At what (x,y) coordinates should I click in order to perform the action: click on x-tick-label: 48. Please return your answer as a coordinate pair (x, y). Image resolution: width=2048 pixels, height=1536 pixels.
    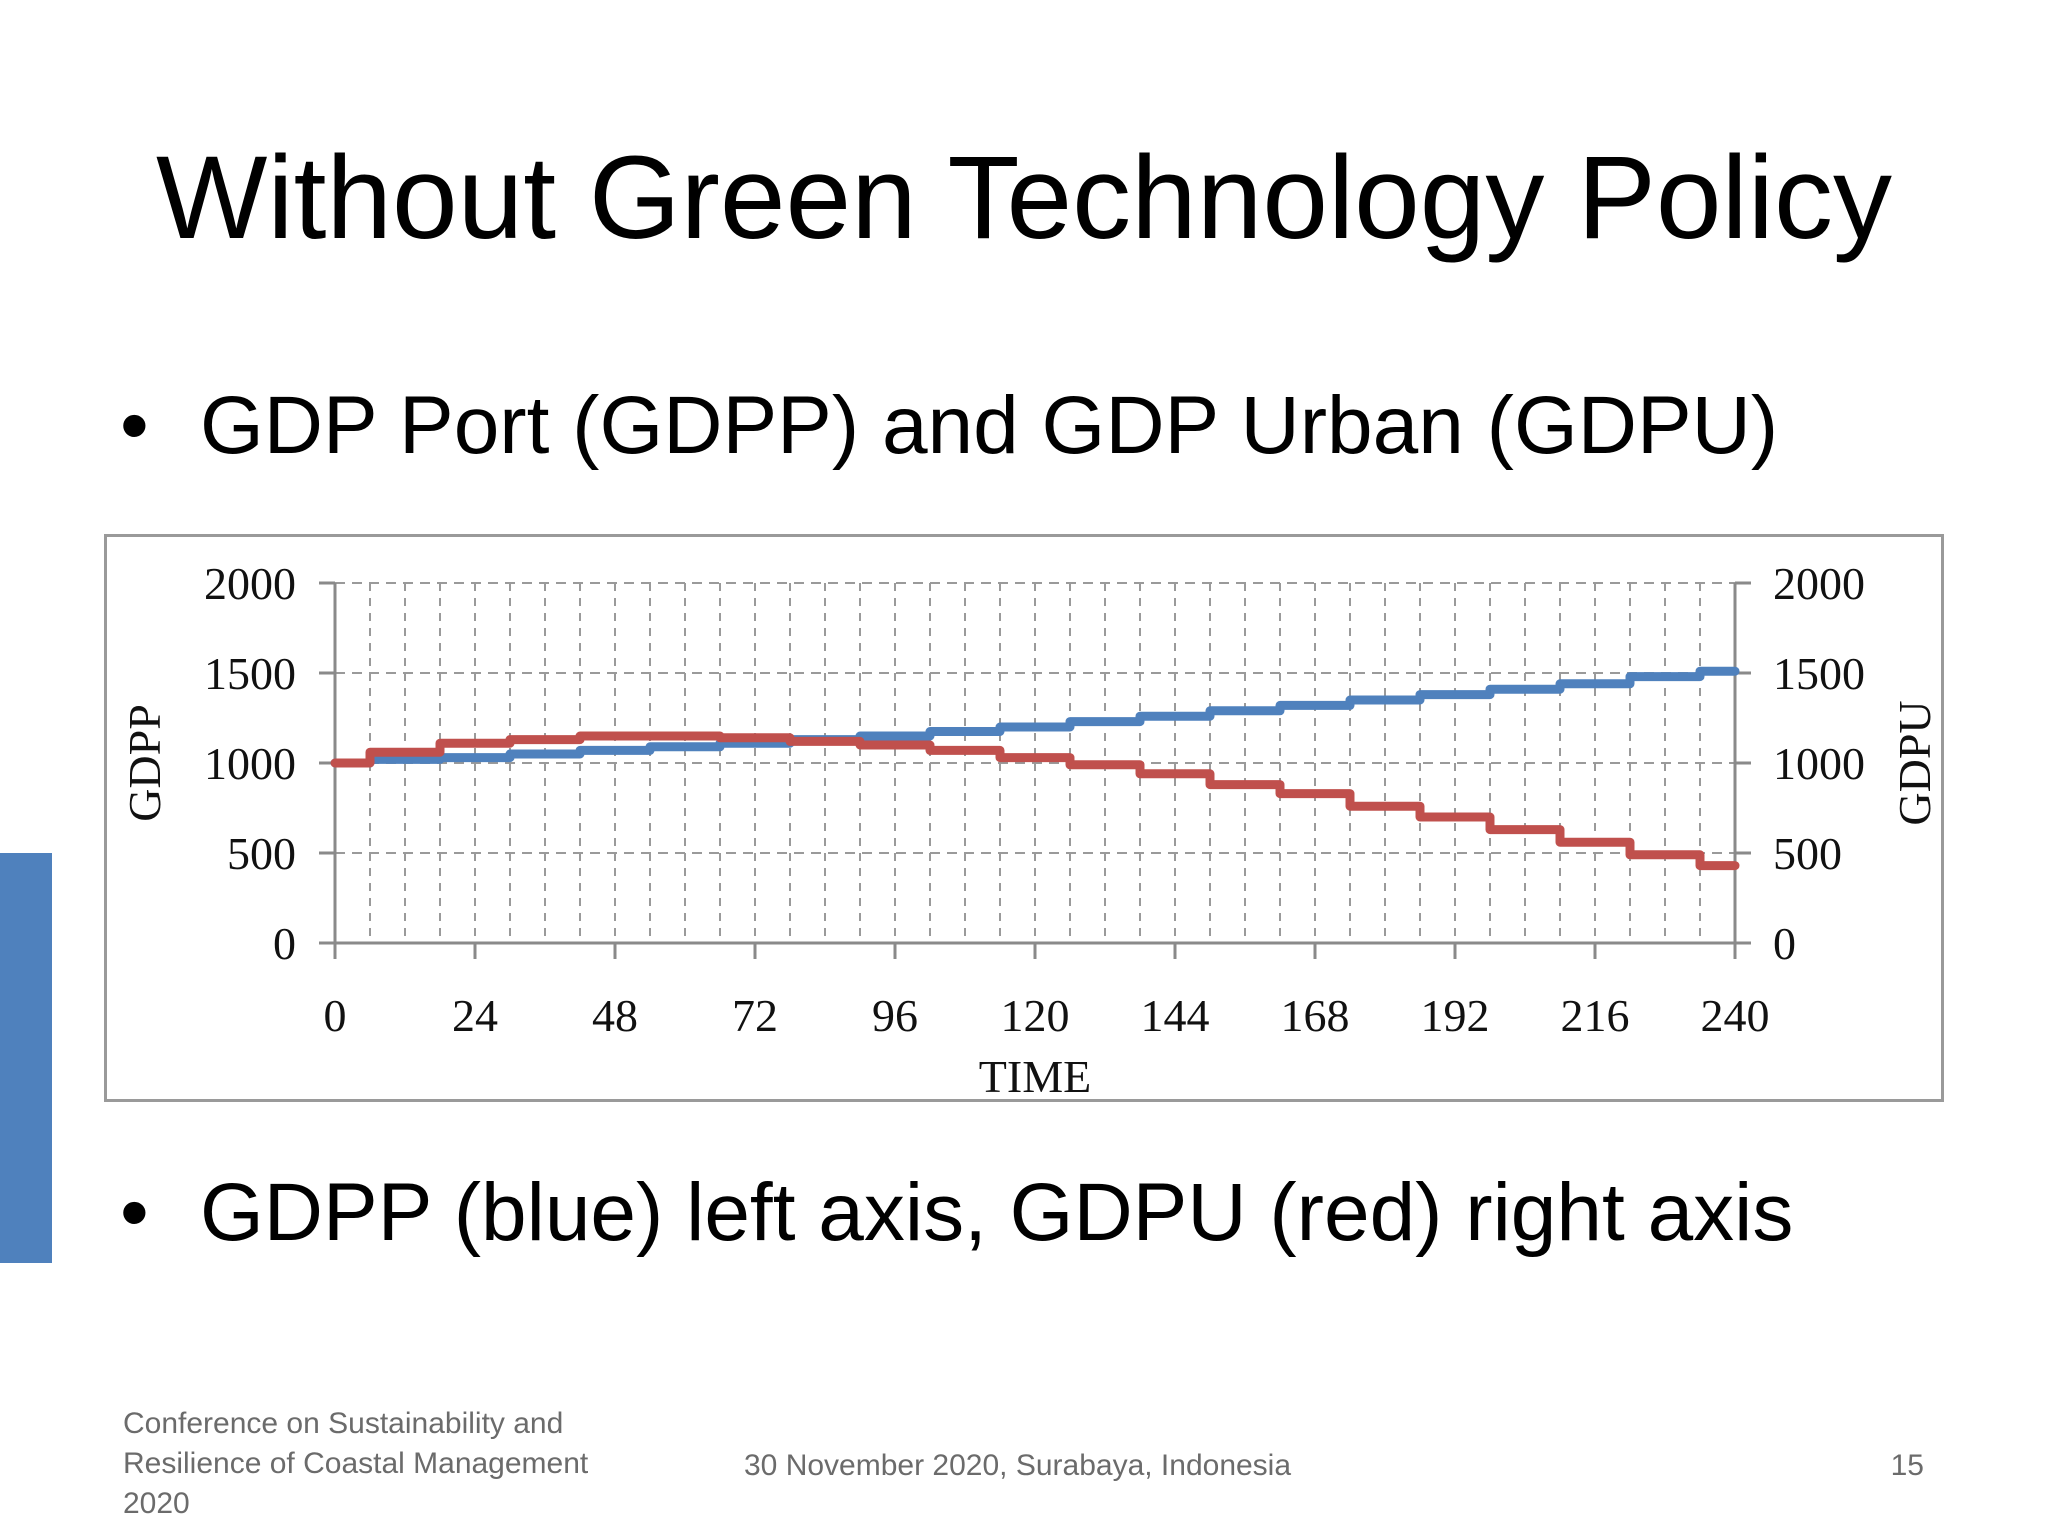
    Looking at the image, I should click on (615, 1015).